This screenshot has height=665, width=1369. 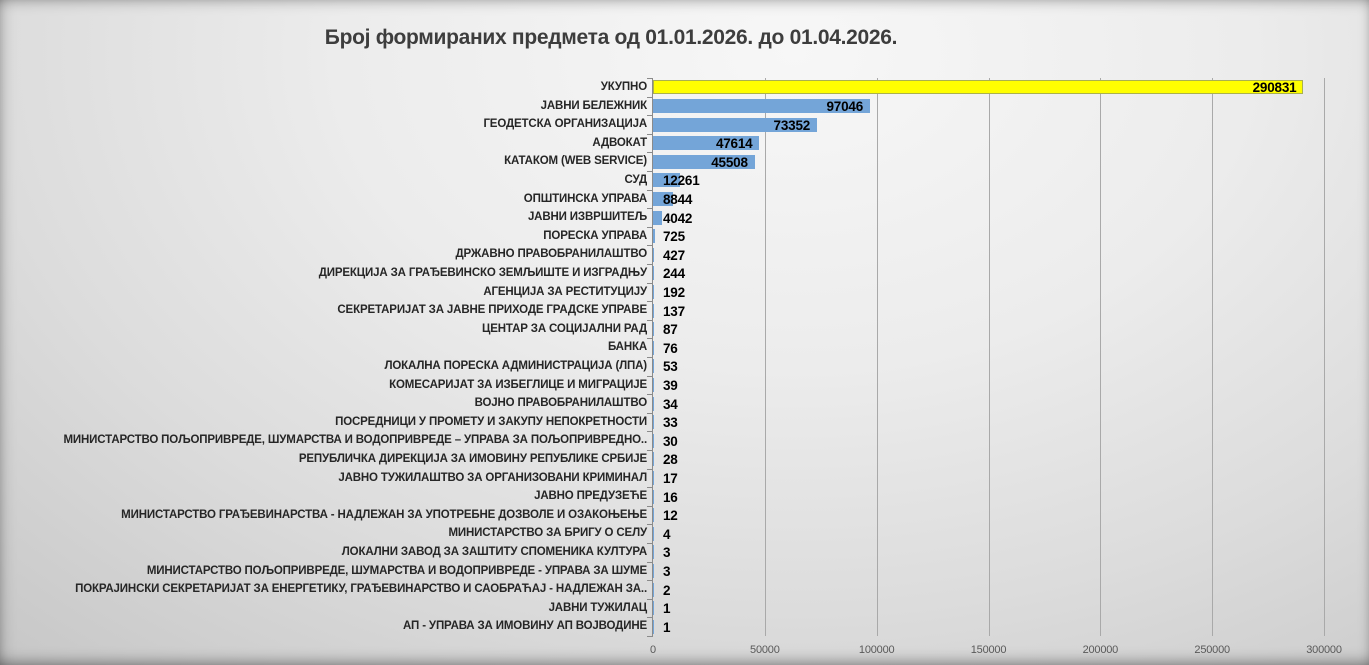 I want to click on value-label: 47614, so click(x=734, y=144).